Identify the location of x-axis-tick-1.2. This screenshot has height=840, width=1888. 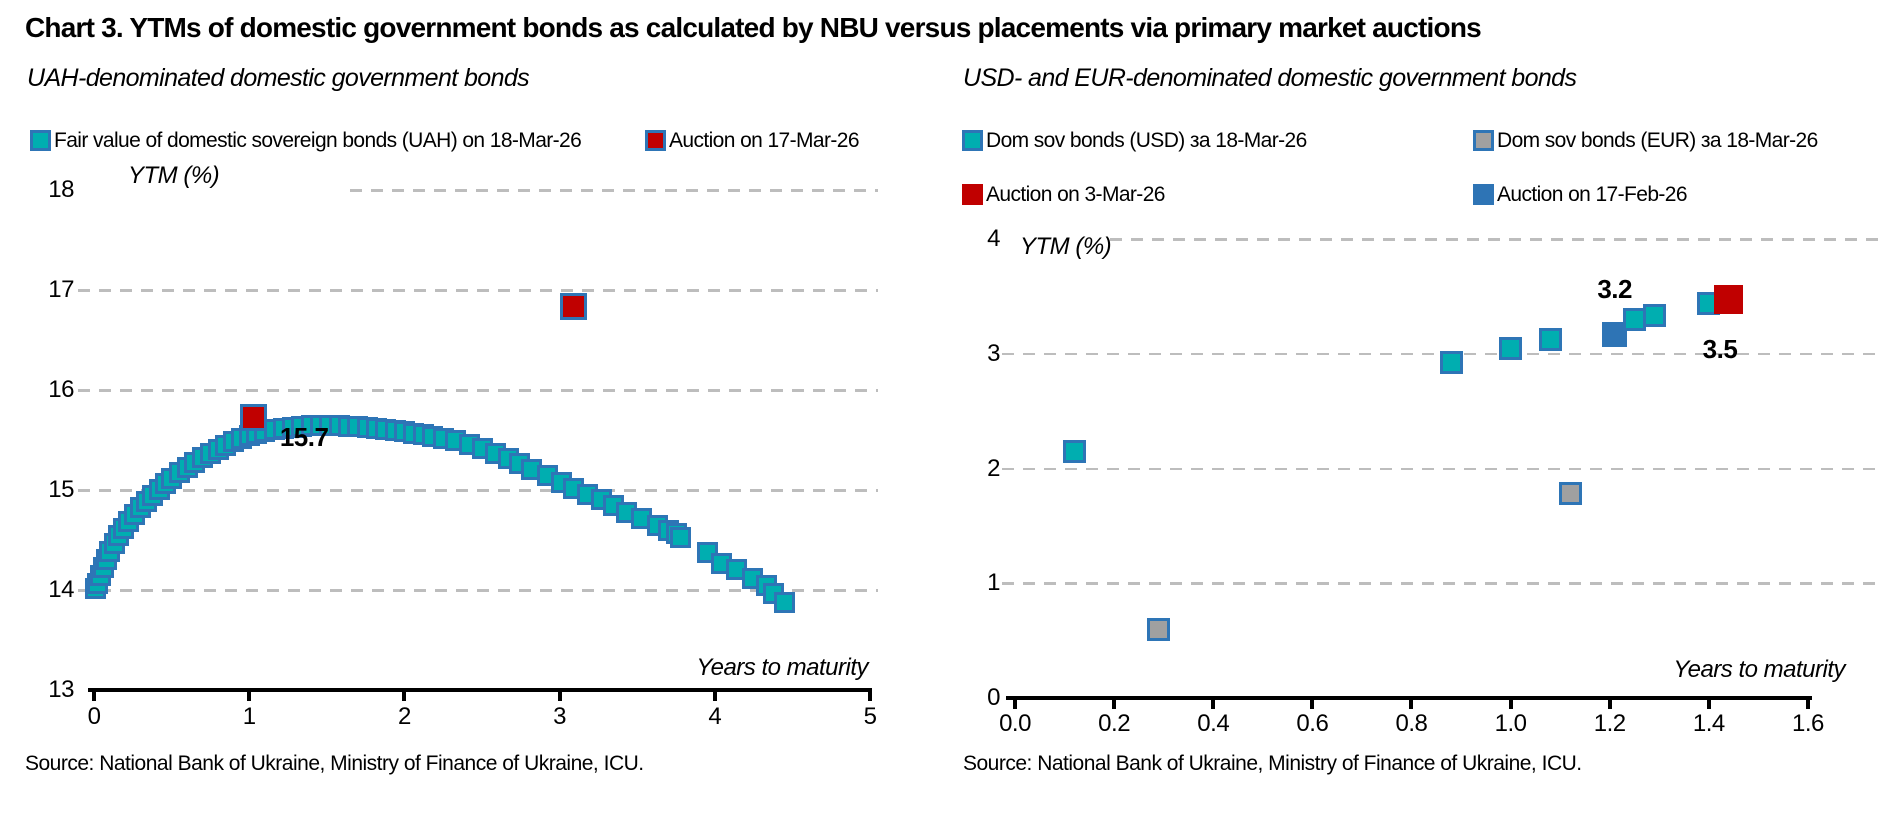
(1609, 702).